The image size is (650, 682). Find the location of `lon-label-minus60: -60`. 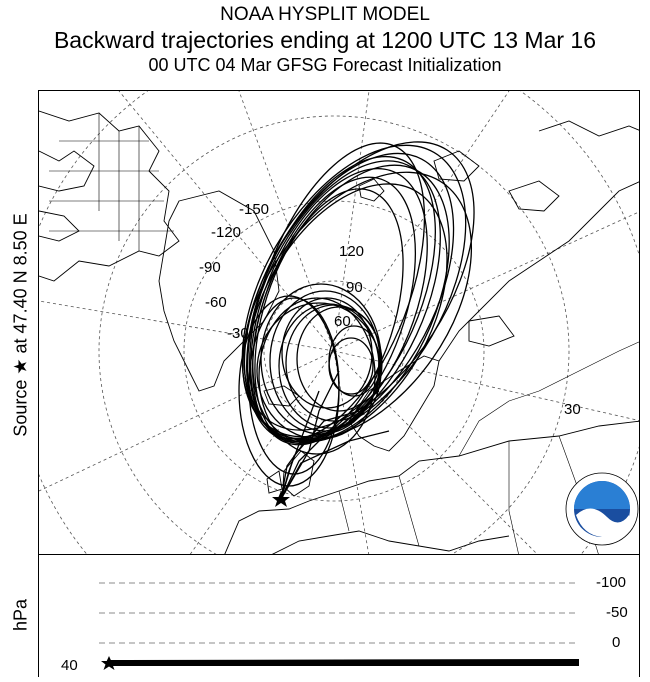

lon-label-minus60: -60 is located at coordinates (216, 302).